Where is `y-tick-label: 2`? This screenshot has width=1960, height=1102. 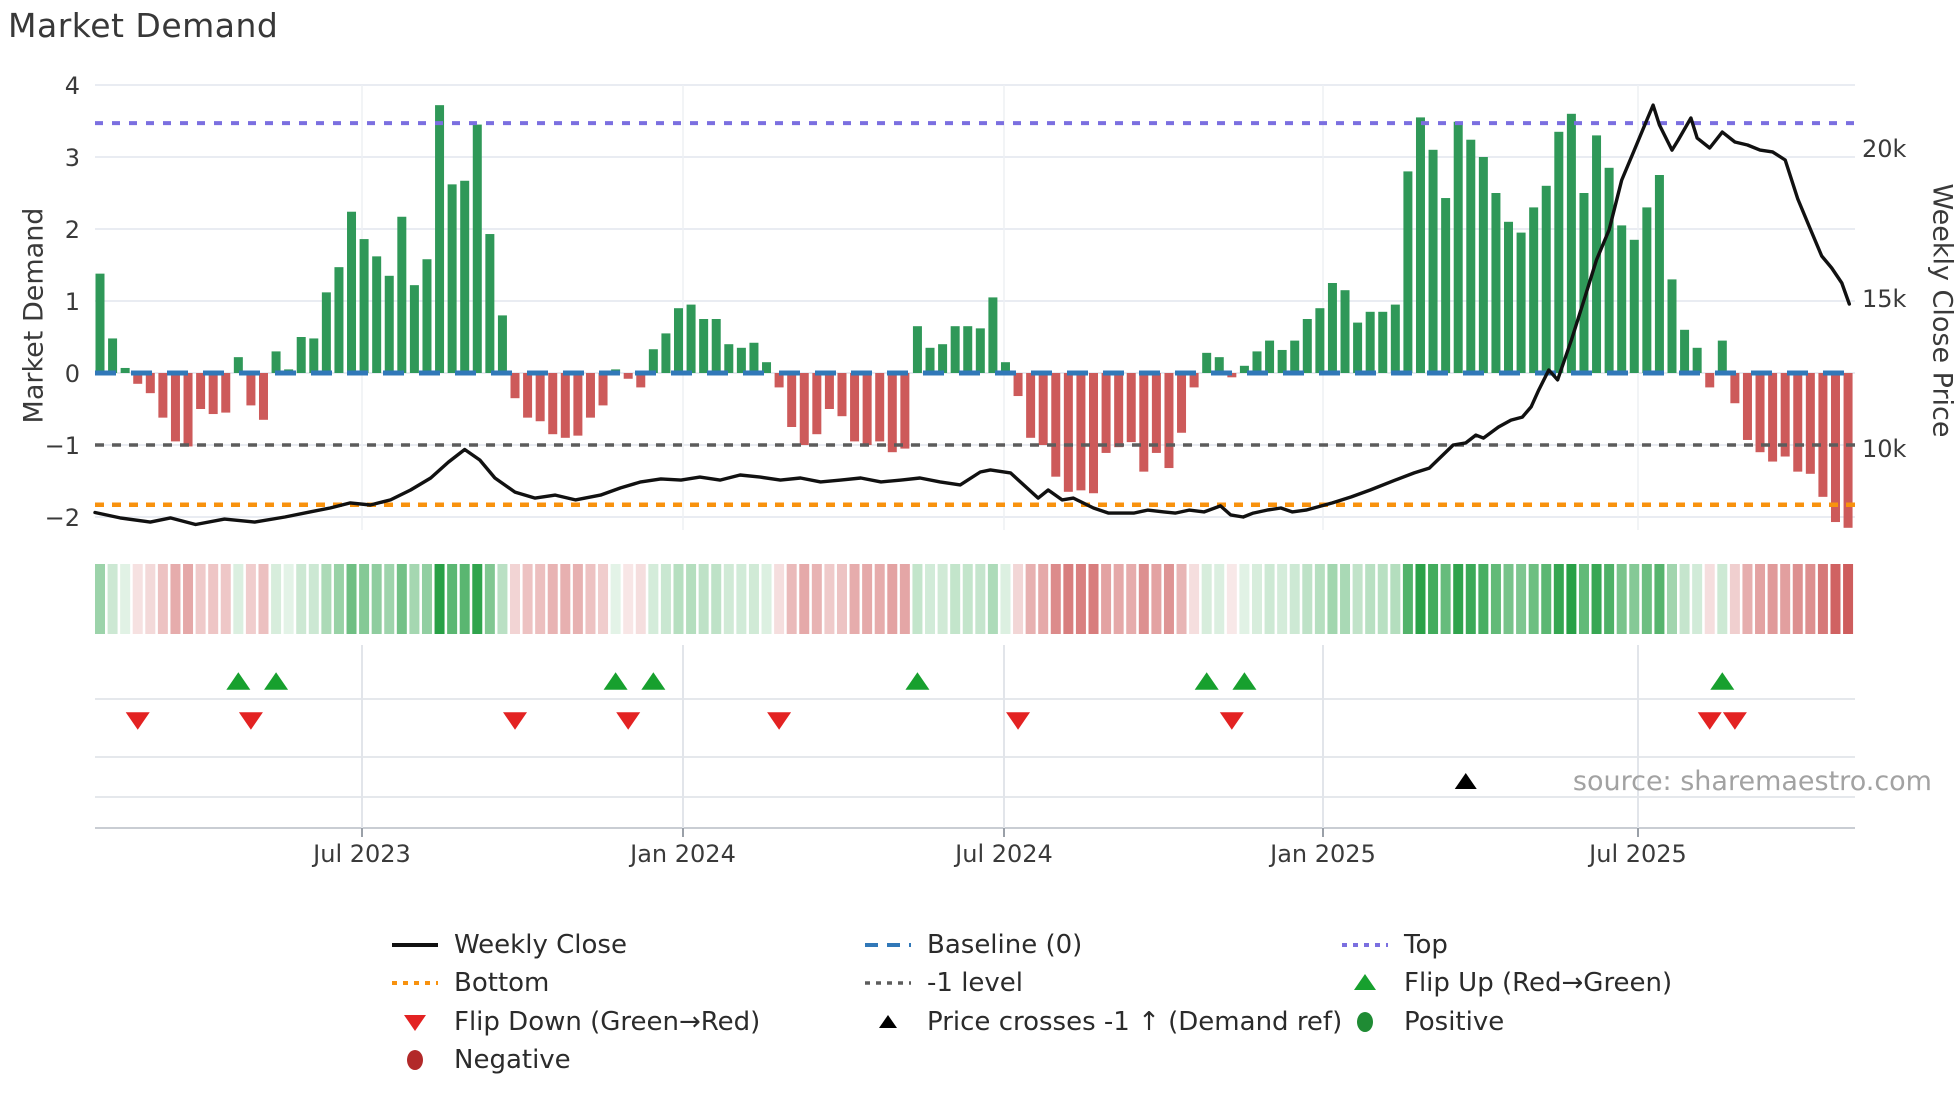 y-tick-label: 2 is located at coordinates (72, 230).